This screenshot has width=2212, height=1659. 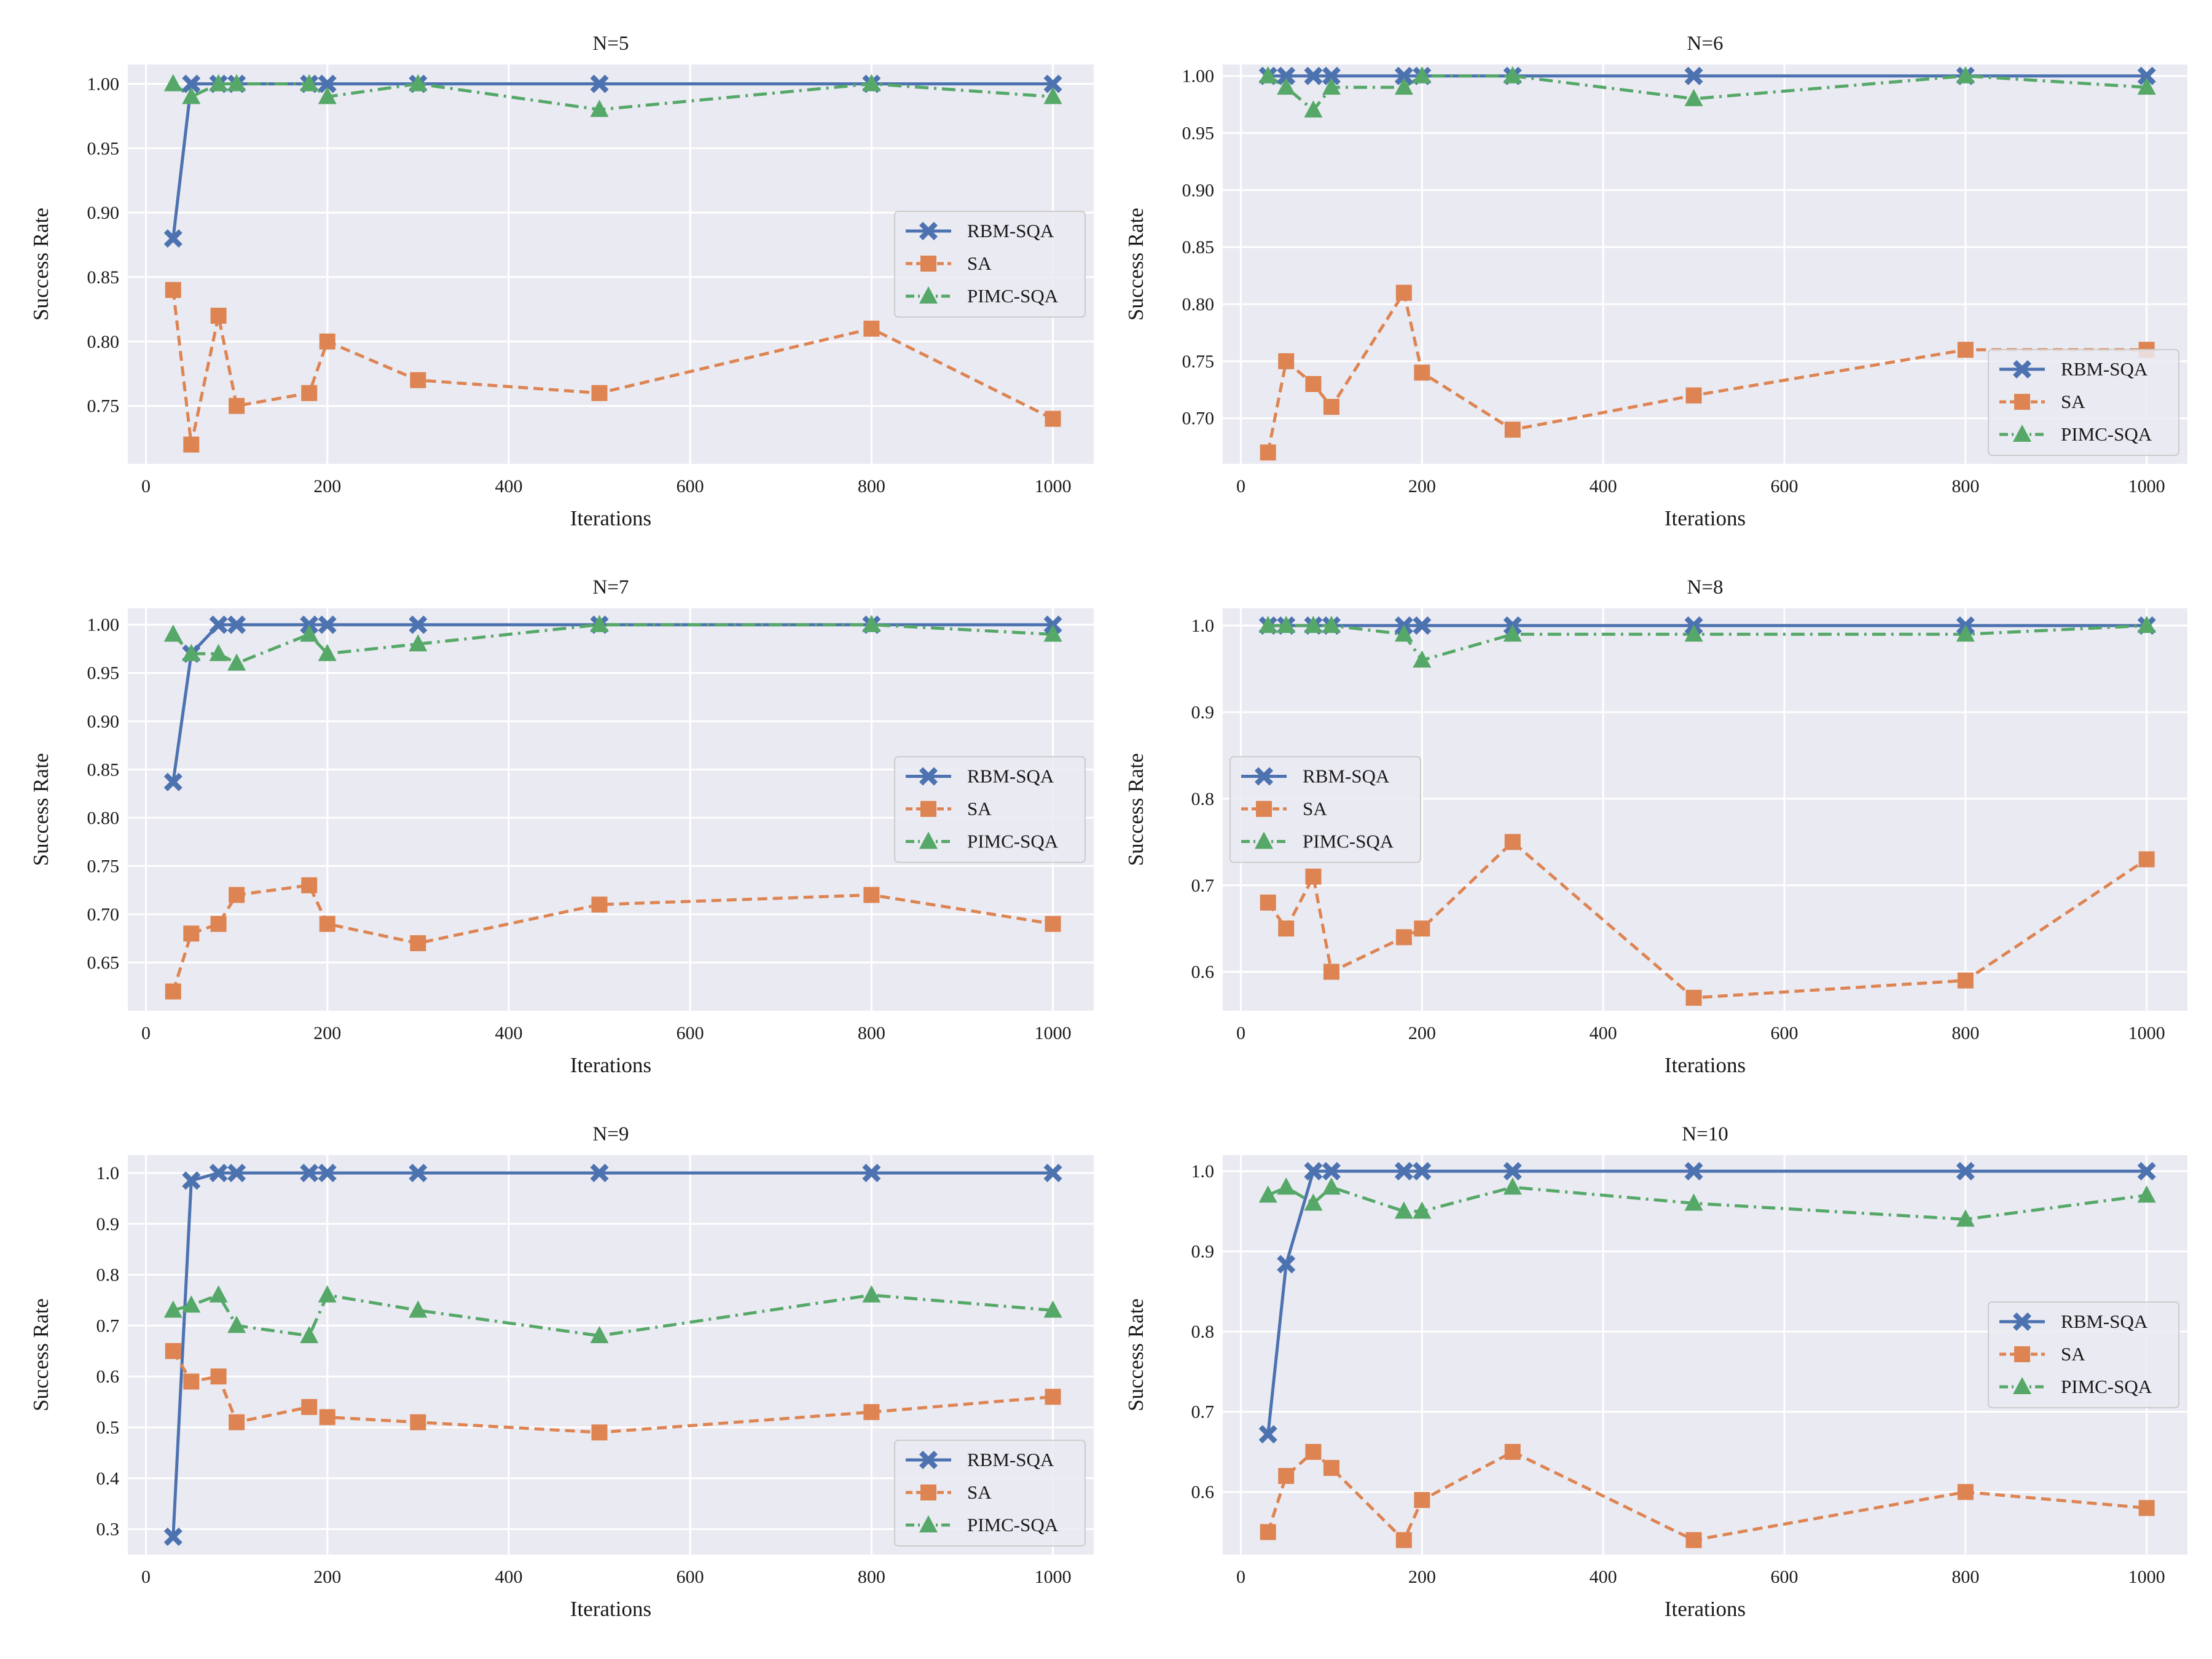 What do you see at coordinates (610, 1065) in the screenshot?
I see `x-axis-label: Iterations` at bounding box center [610, 1065].